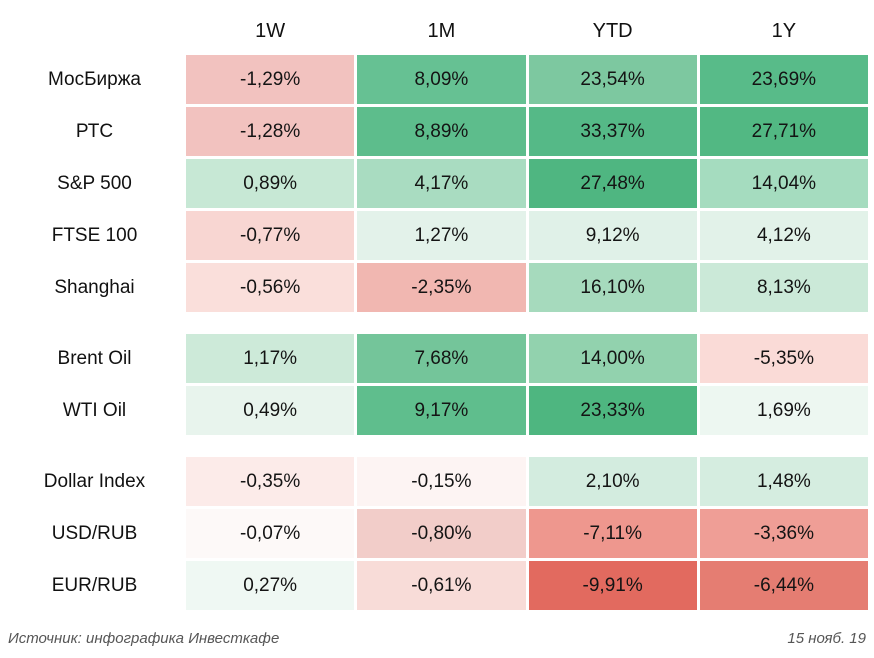  I want to click on row-label: Shanghai, so click(94, 287).